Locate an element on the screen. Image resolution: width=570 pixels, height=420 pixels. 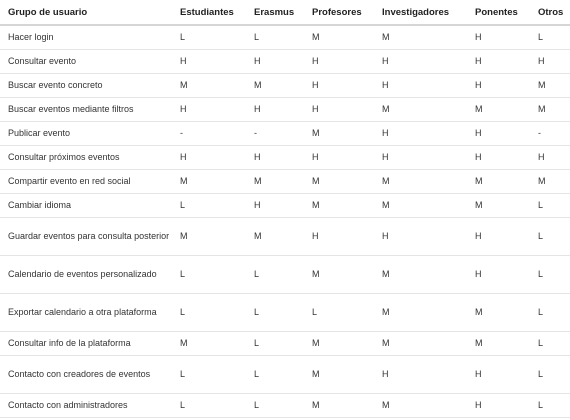
row-label: Consultar info de la plataforma is located at coordinates (86, 343).